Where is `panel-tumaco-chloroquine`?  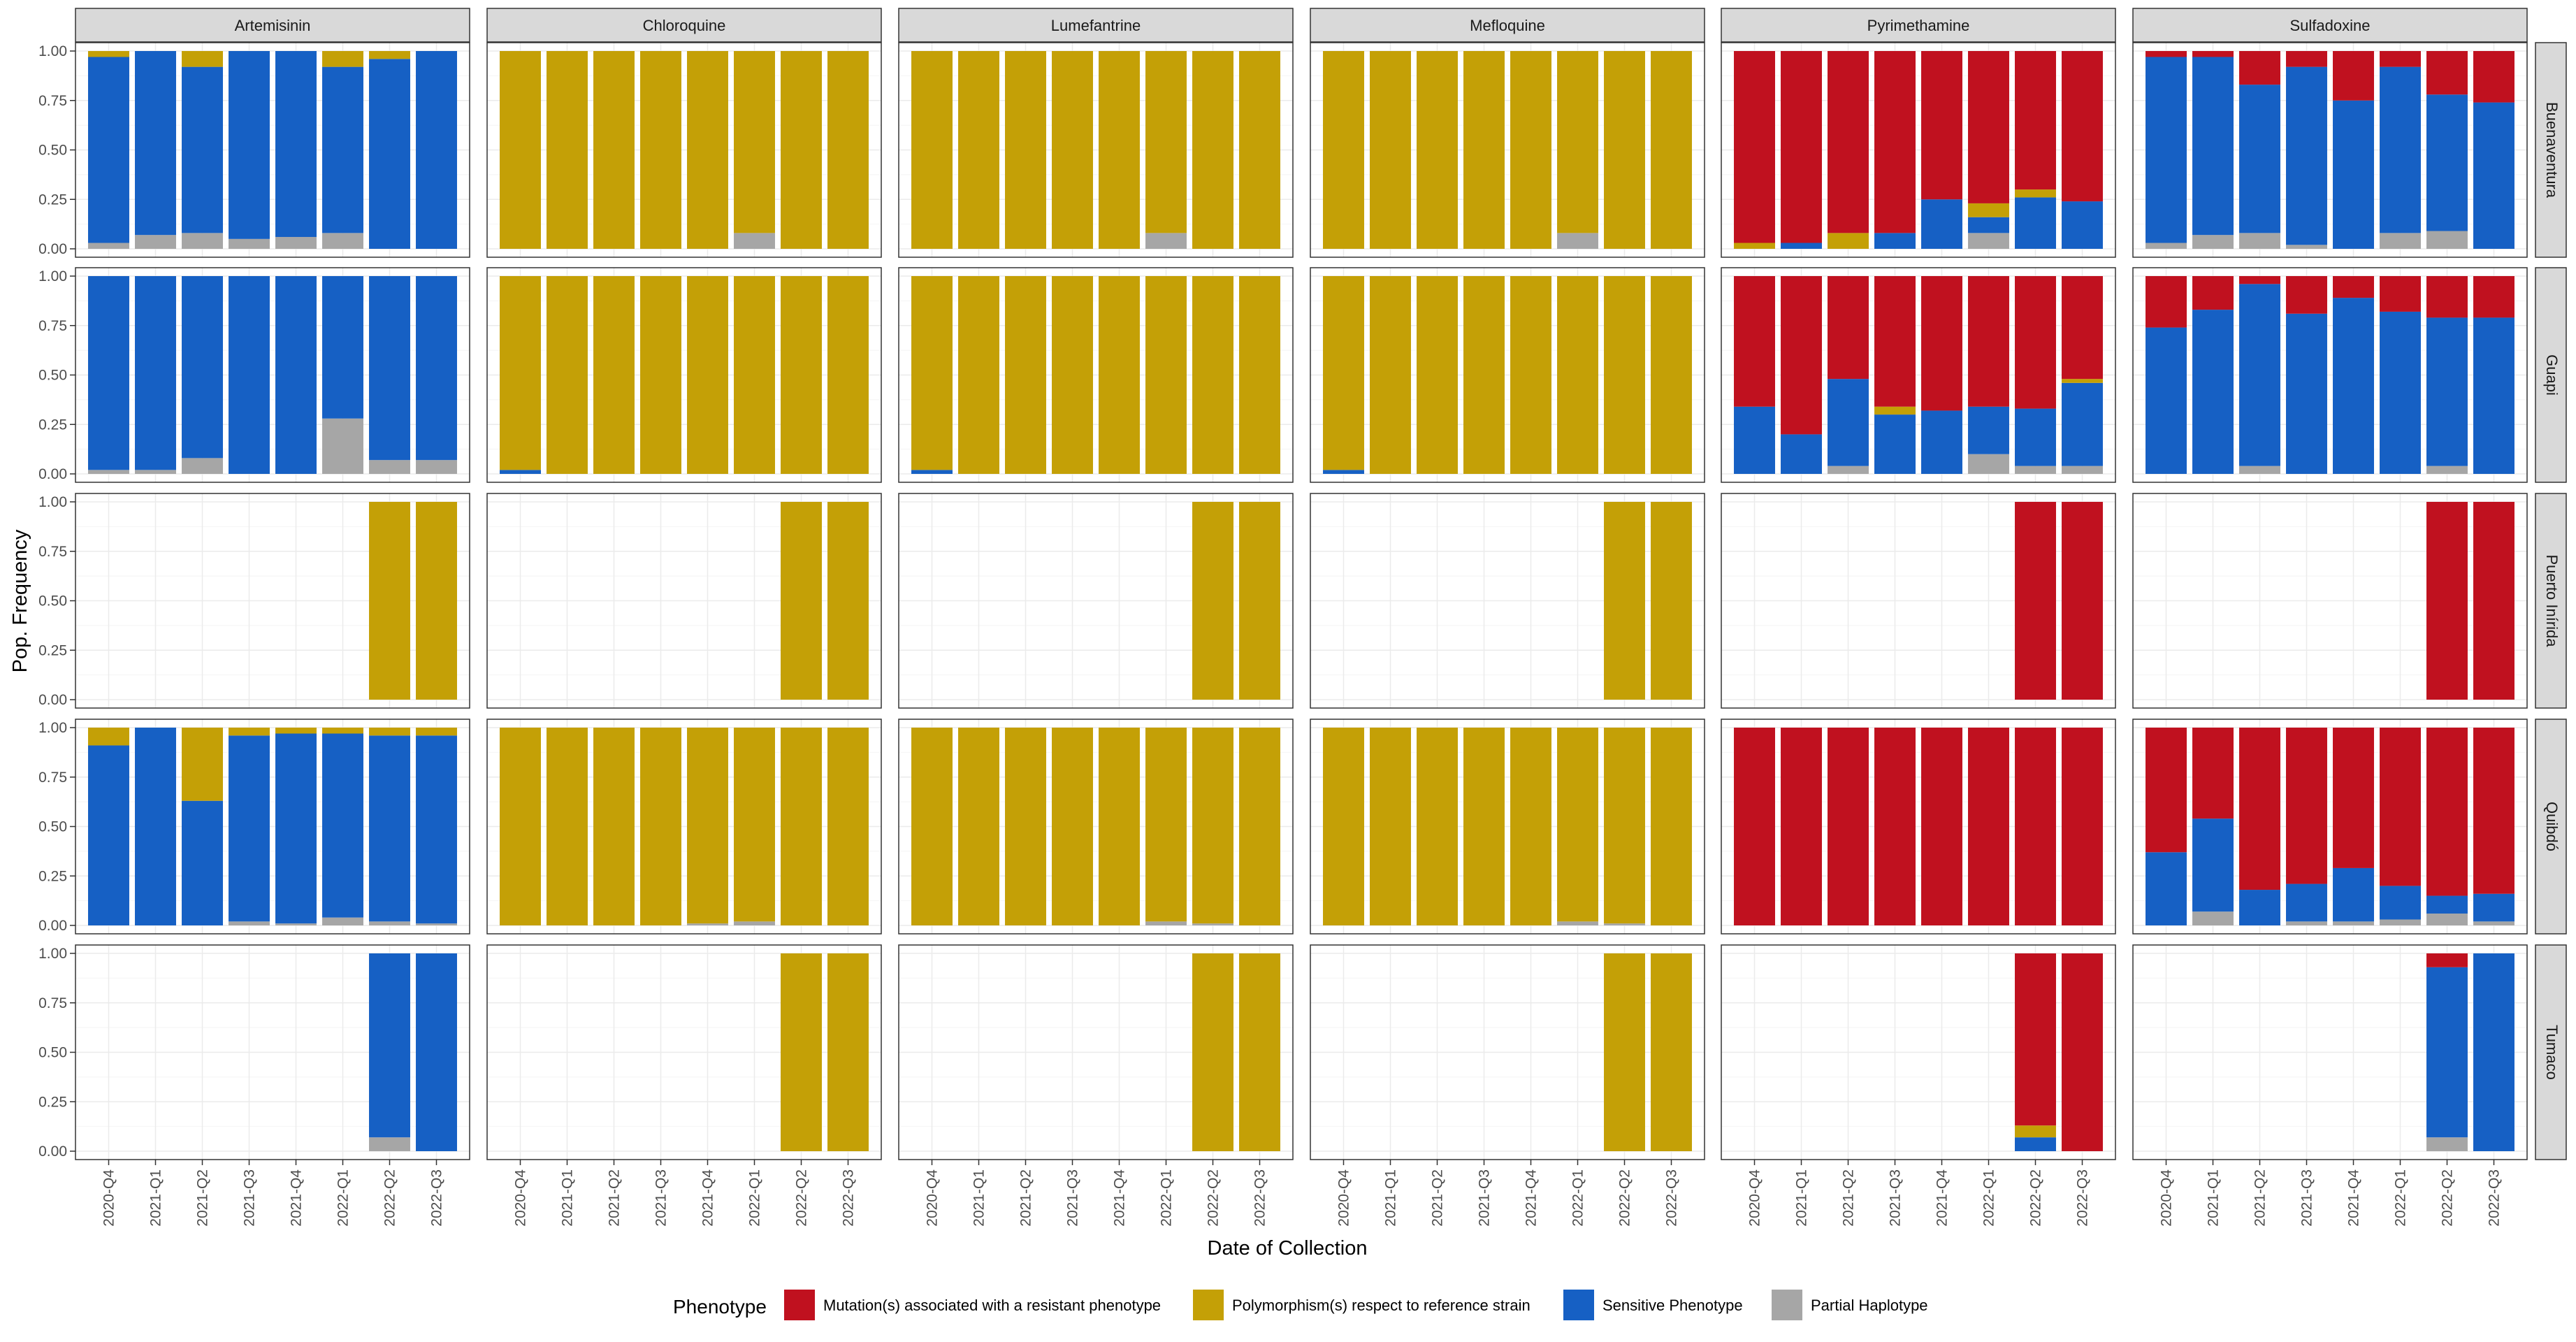
panel-tumaco-chloroquine is located at coordinates (684, 1052).